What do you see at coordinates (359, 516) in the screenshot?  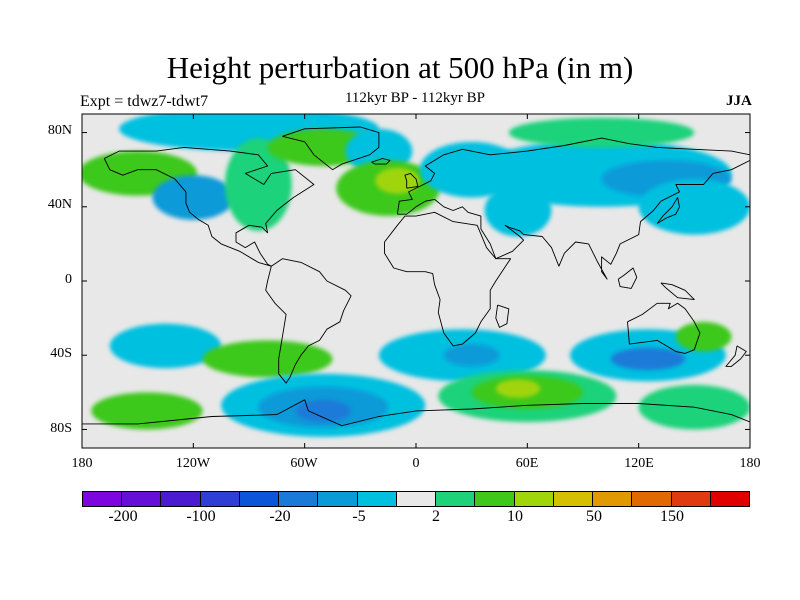 I see `colorbar-label: -5` at bounding box center [359, 516].